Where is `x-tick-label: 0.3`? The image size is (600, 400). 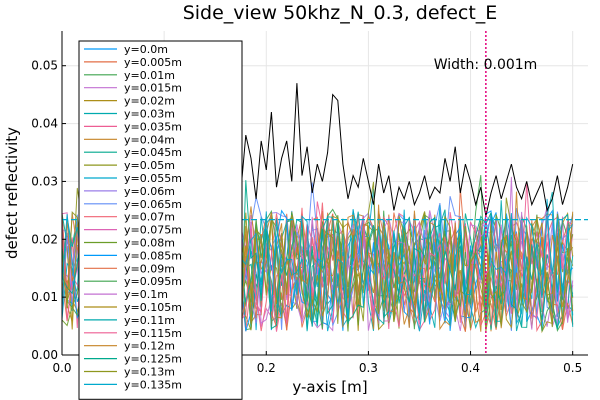
x-tick-label: 0.3 is located at coordinates (368, 368).